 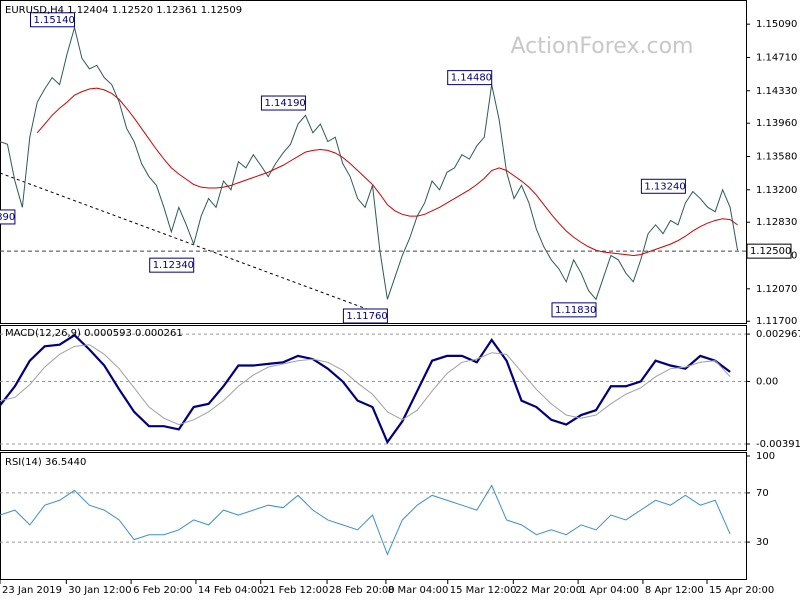 What do you see at coordinates (418, 590) in the screenshot?
I see `x-tick-label: 8 Mar 04:00` at bounding box center [418, 590].